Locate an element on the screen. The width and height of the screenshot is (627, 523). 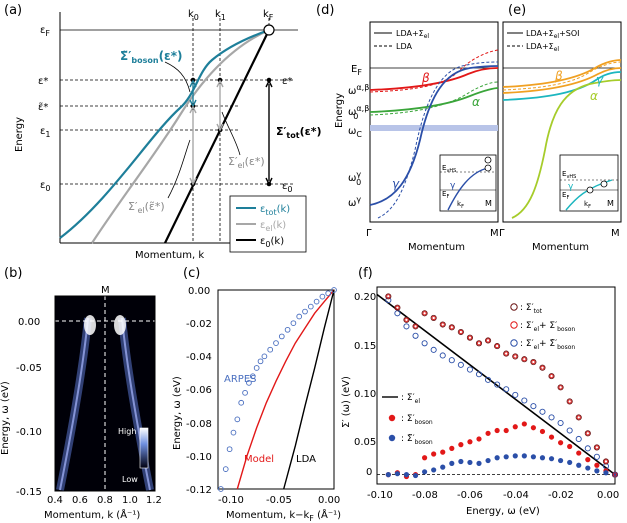
inset-point is located at coordinates (488, 160).